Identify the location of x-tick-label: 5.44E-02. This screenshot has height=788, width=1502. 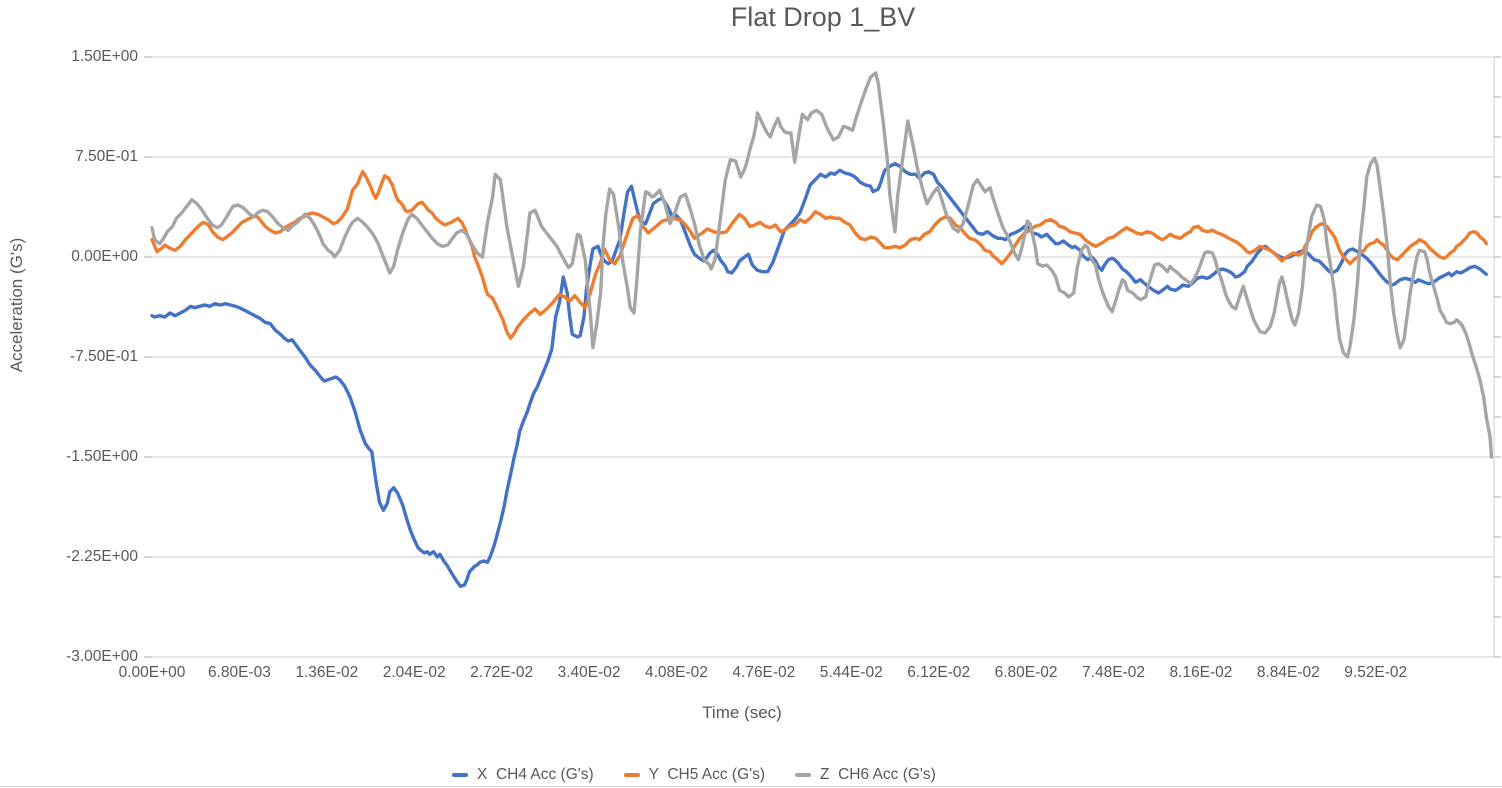
(851, 672).